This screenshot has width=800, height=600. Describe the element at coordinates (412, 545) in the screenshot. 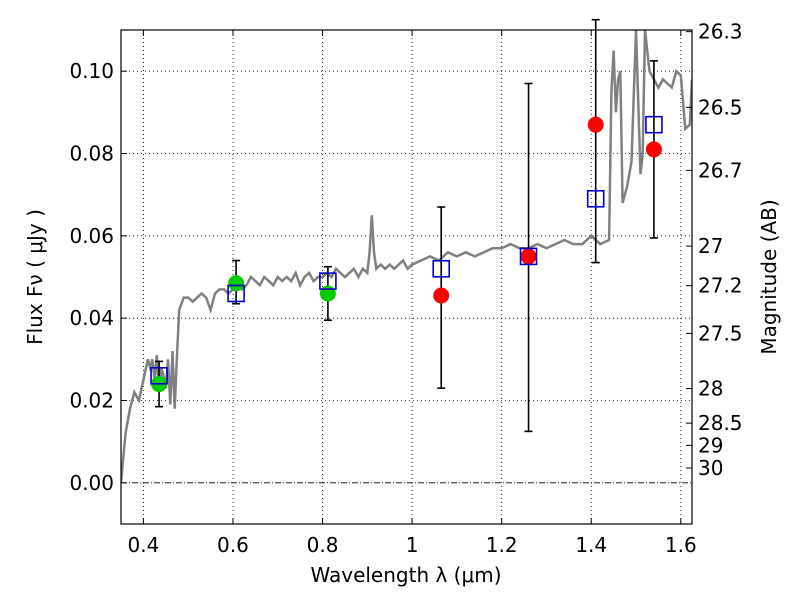

I see `x-tick-label: 1` at that location.